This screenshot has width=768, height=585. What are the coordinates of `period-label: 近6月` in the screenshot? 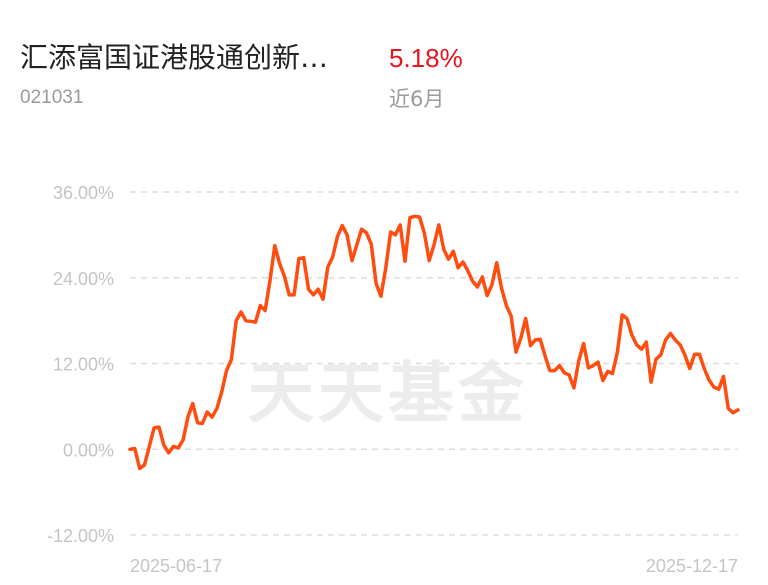 It's located at (417, 99).